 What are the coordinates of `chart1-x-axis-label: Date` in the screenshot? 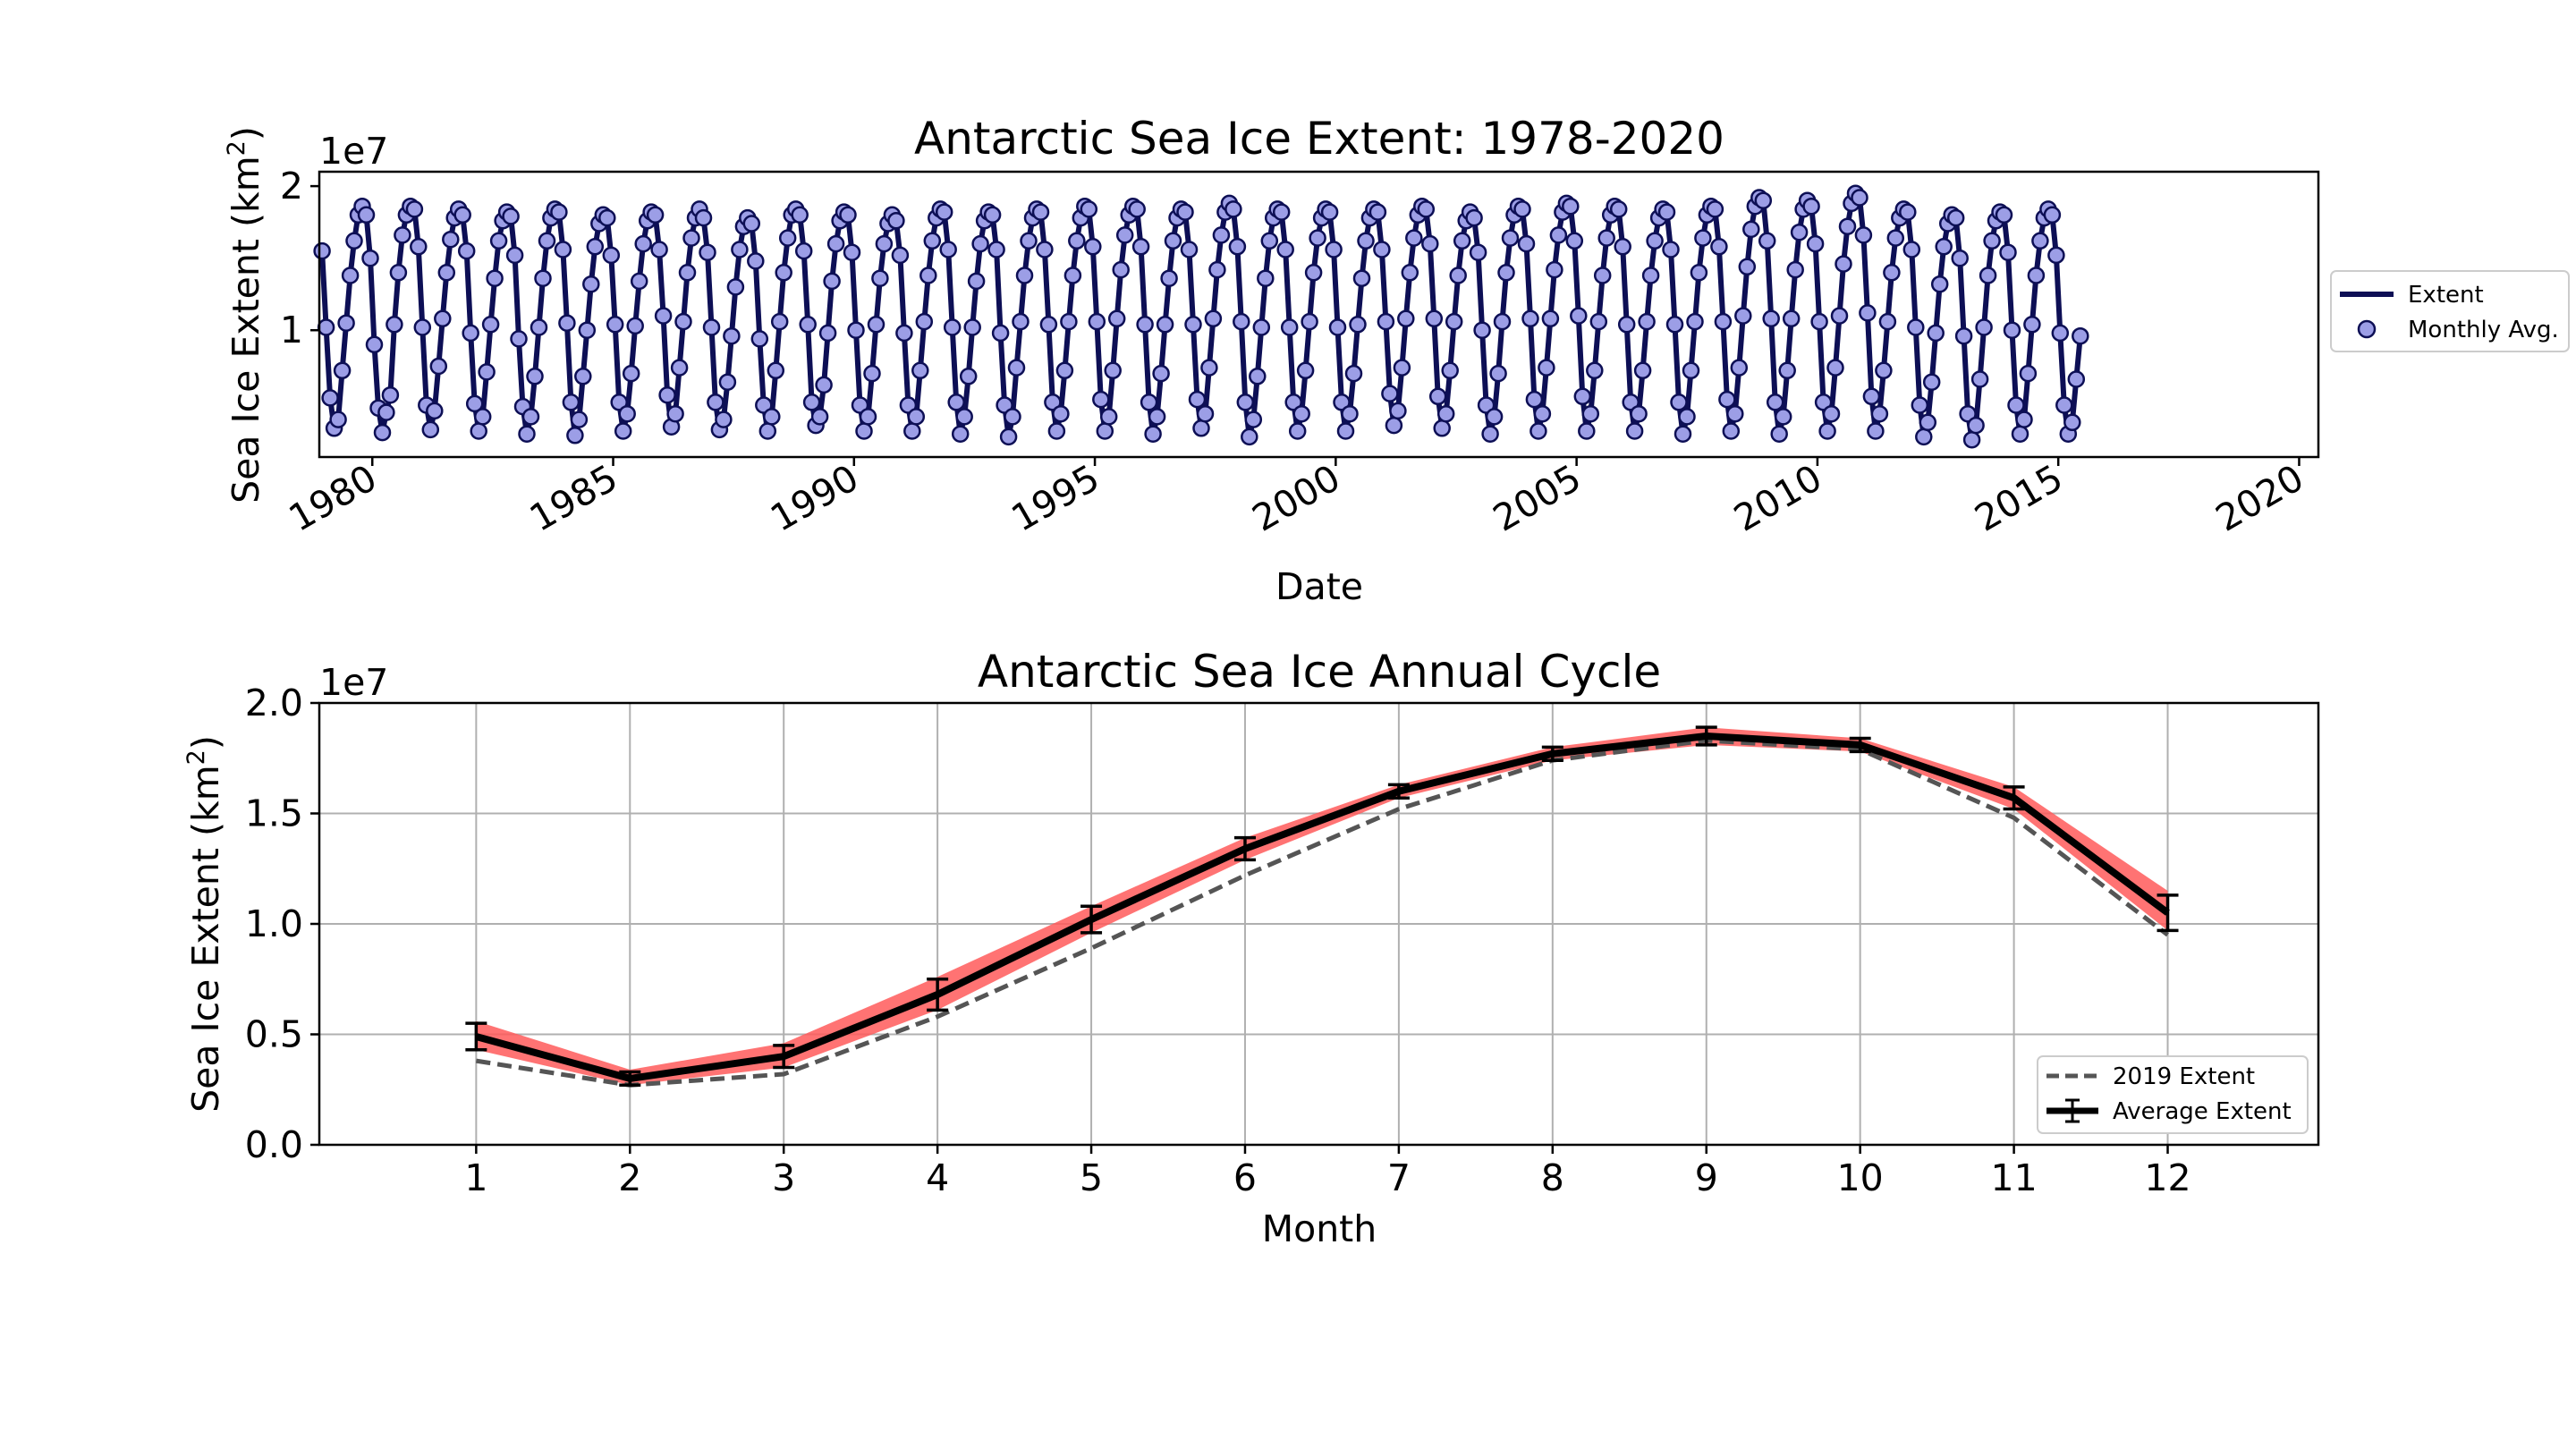 It's located at (1319, 586).